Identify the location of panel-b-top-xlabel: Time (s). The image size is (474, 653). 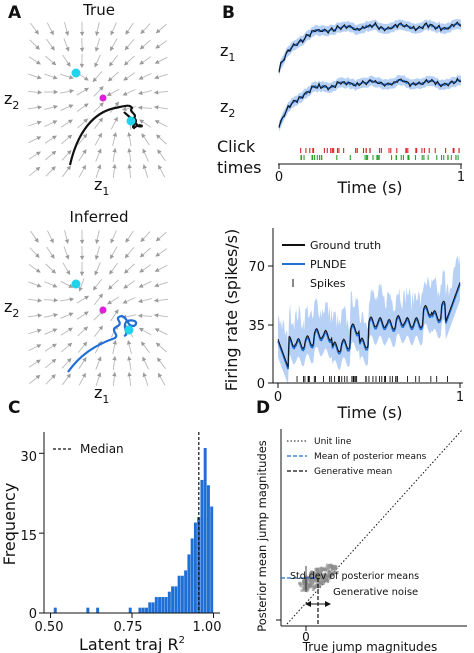
(369, 187).